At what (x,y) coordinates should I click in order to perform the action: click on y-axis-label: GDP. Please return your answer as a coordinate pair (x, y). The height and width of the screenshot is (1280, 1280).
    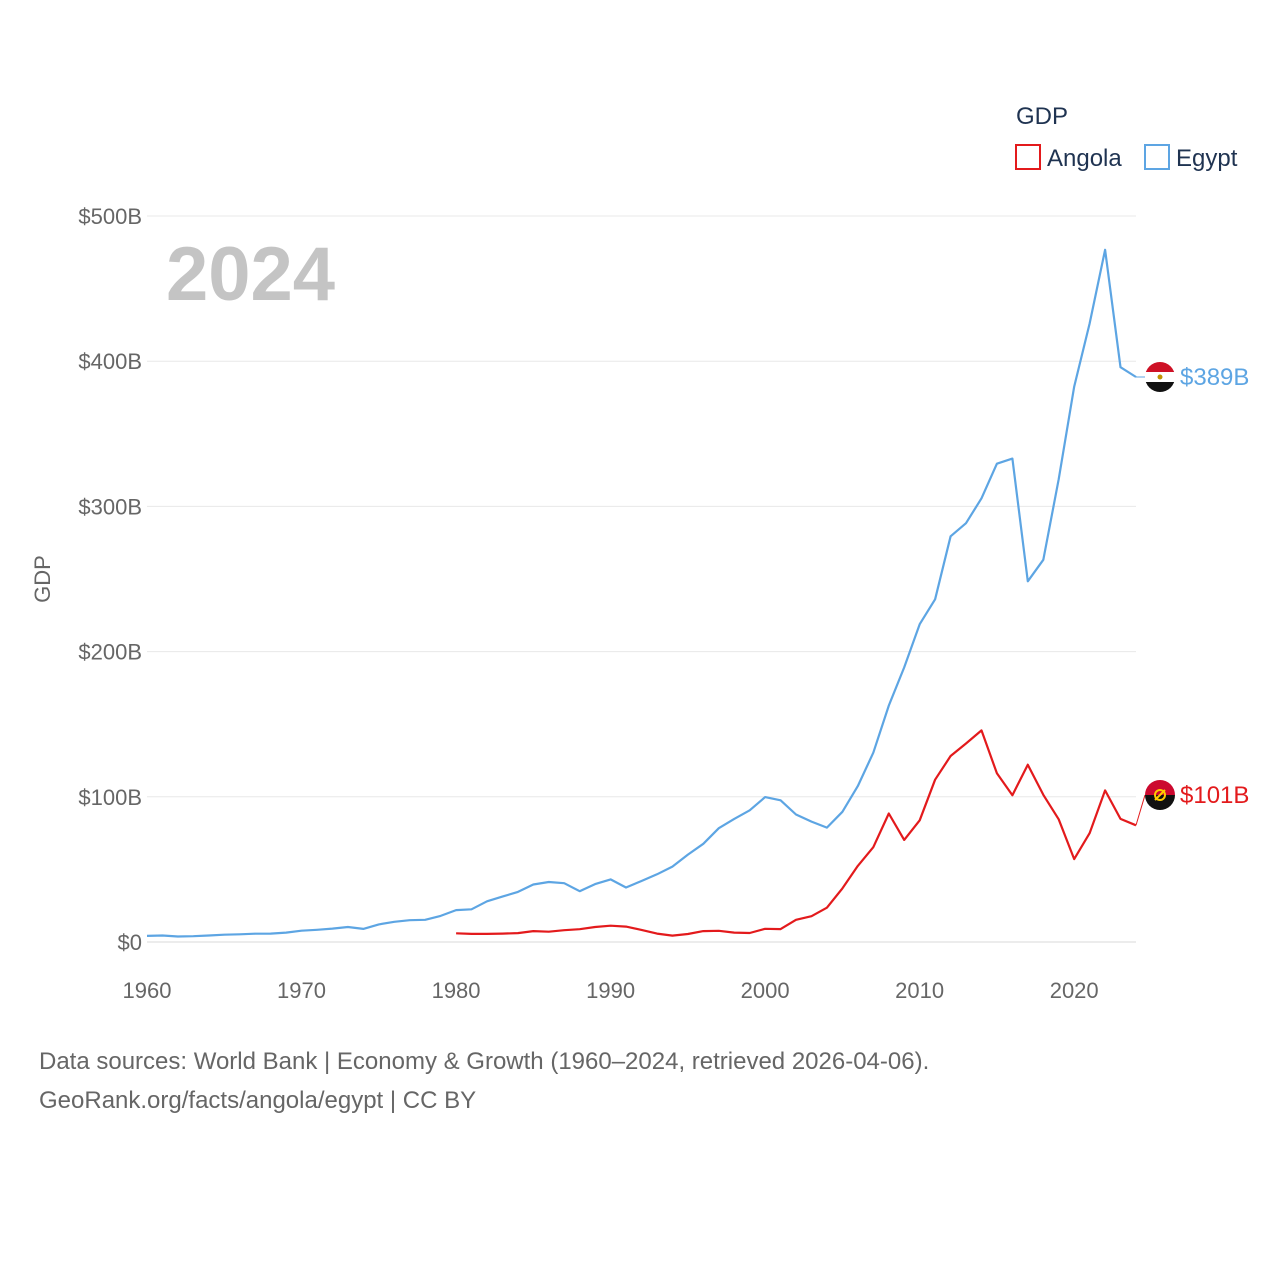
    Looking at the image, I should click on (42, 579).